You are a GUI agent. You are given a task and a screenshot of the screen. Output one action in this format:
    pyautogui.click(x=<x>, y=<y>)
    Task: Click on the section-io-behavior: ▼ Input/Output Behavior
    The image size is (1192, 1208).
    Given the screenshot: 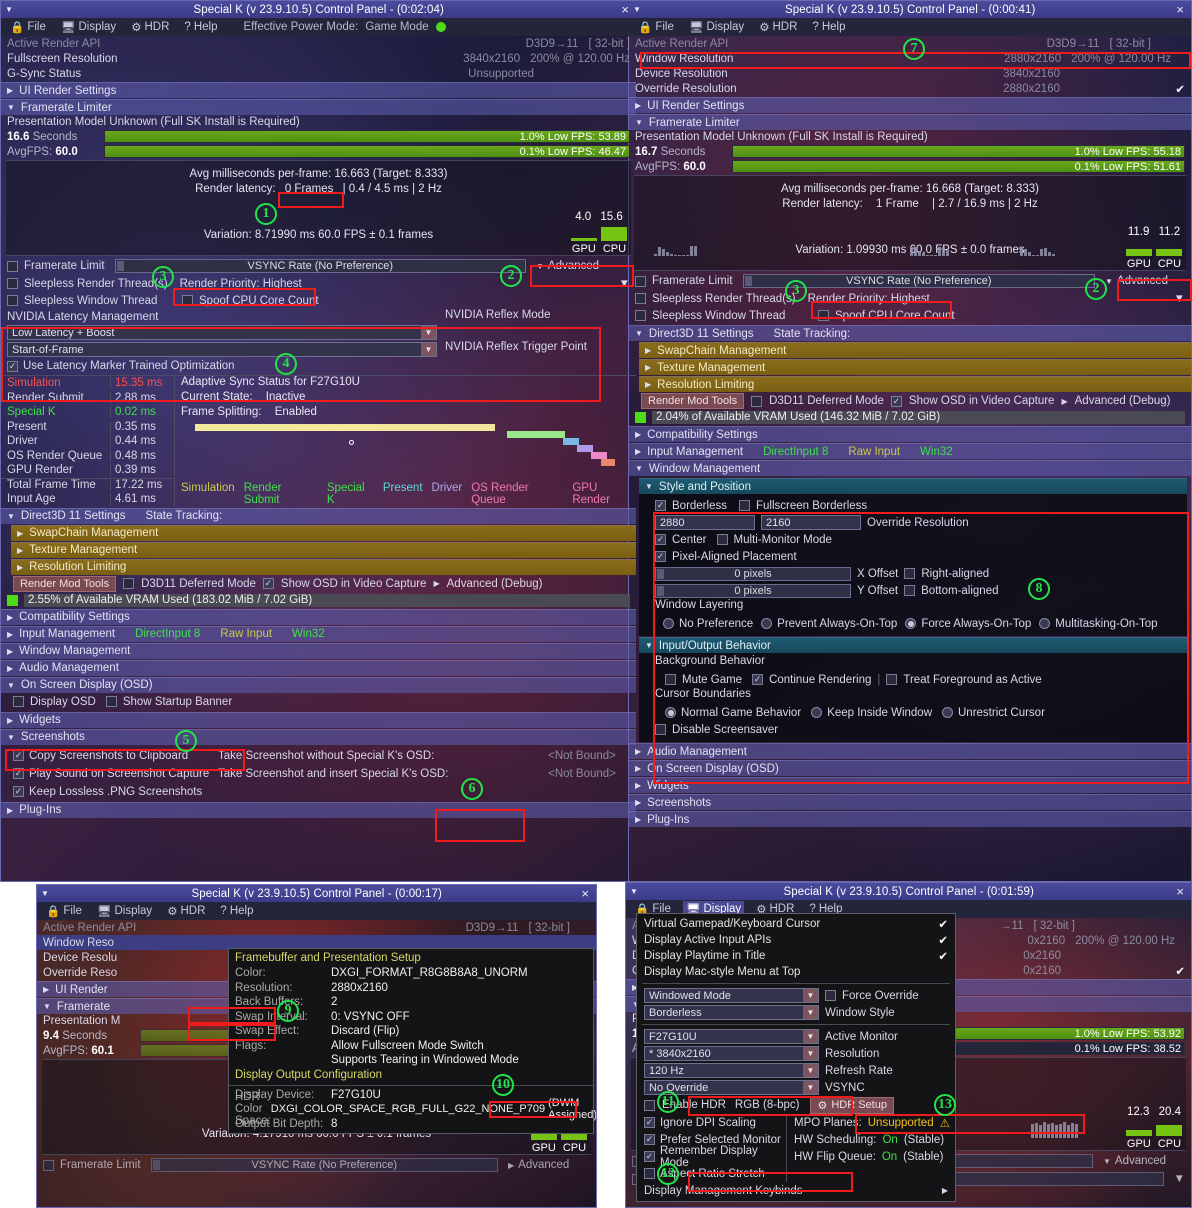 What is the action you would take?
    pyautogui.click(x=913, y=645)
    